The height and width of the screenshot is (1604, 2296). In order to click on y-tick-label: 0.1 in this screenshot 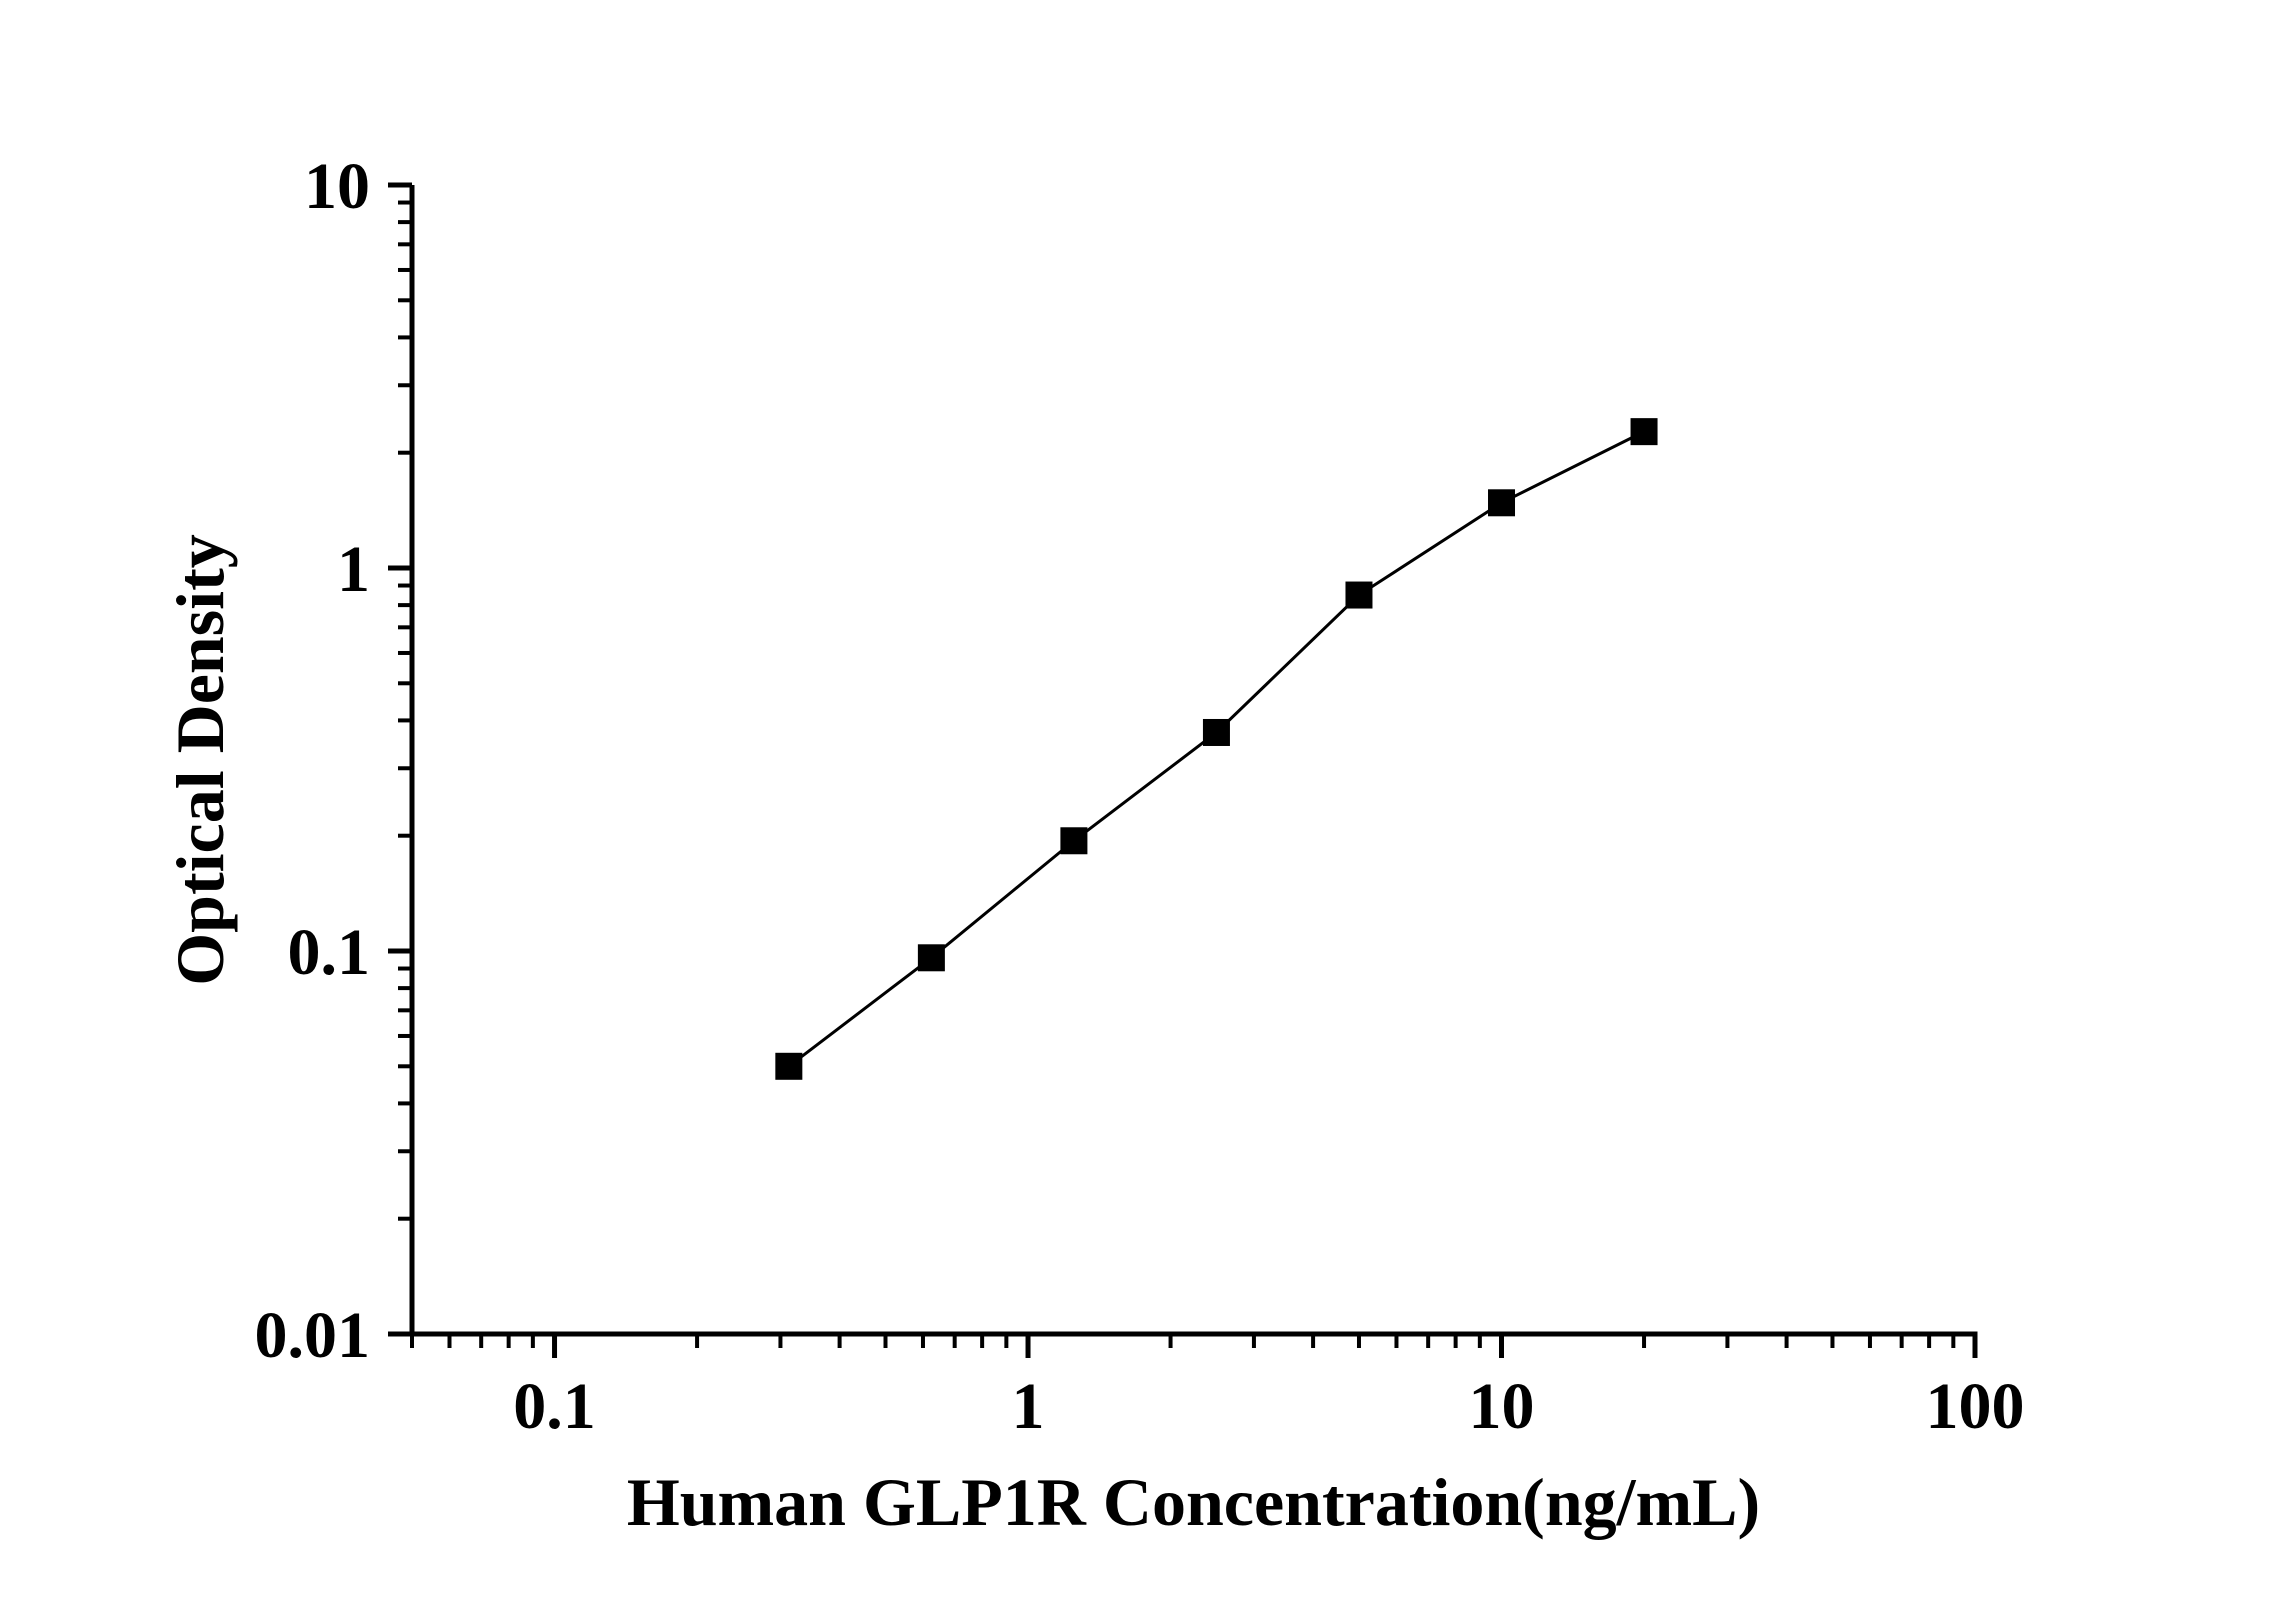, I will do `click(329, 952)`.